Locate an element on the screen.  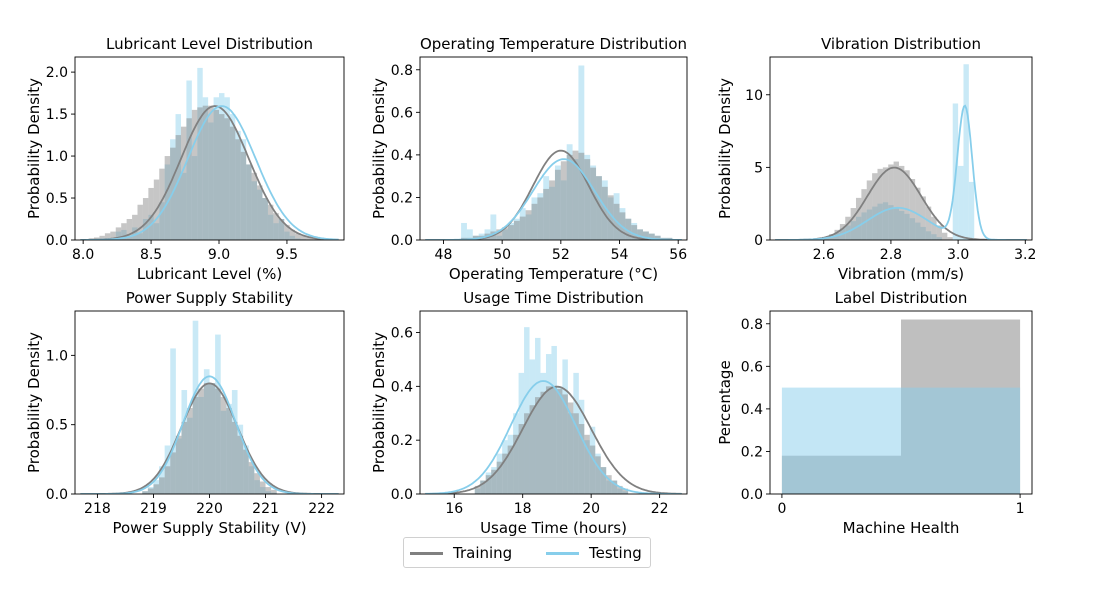
y-tick-label: 0.2 is located at coordinates (402, 441).